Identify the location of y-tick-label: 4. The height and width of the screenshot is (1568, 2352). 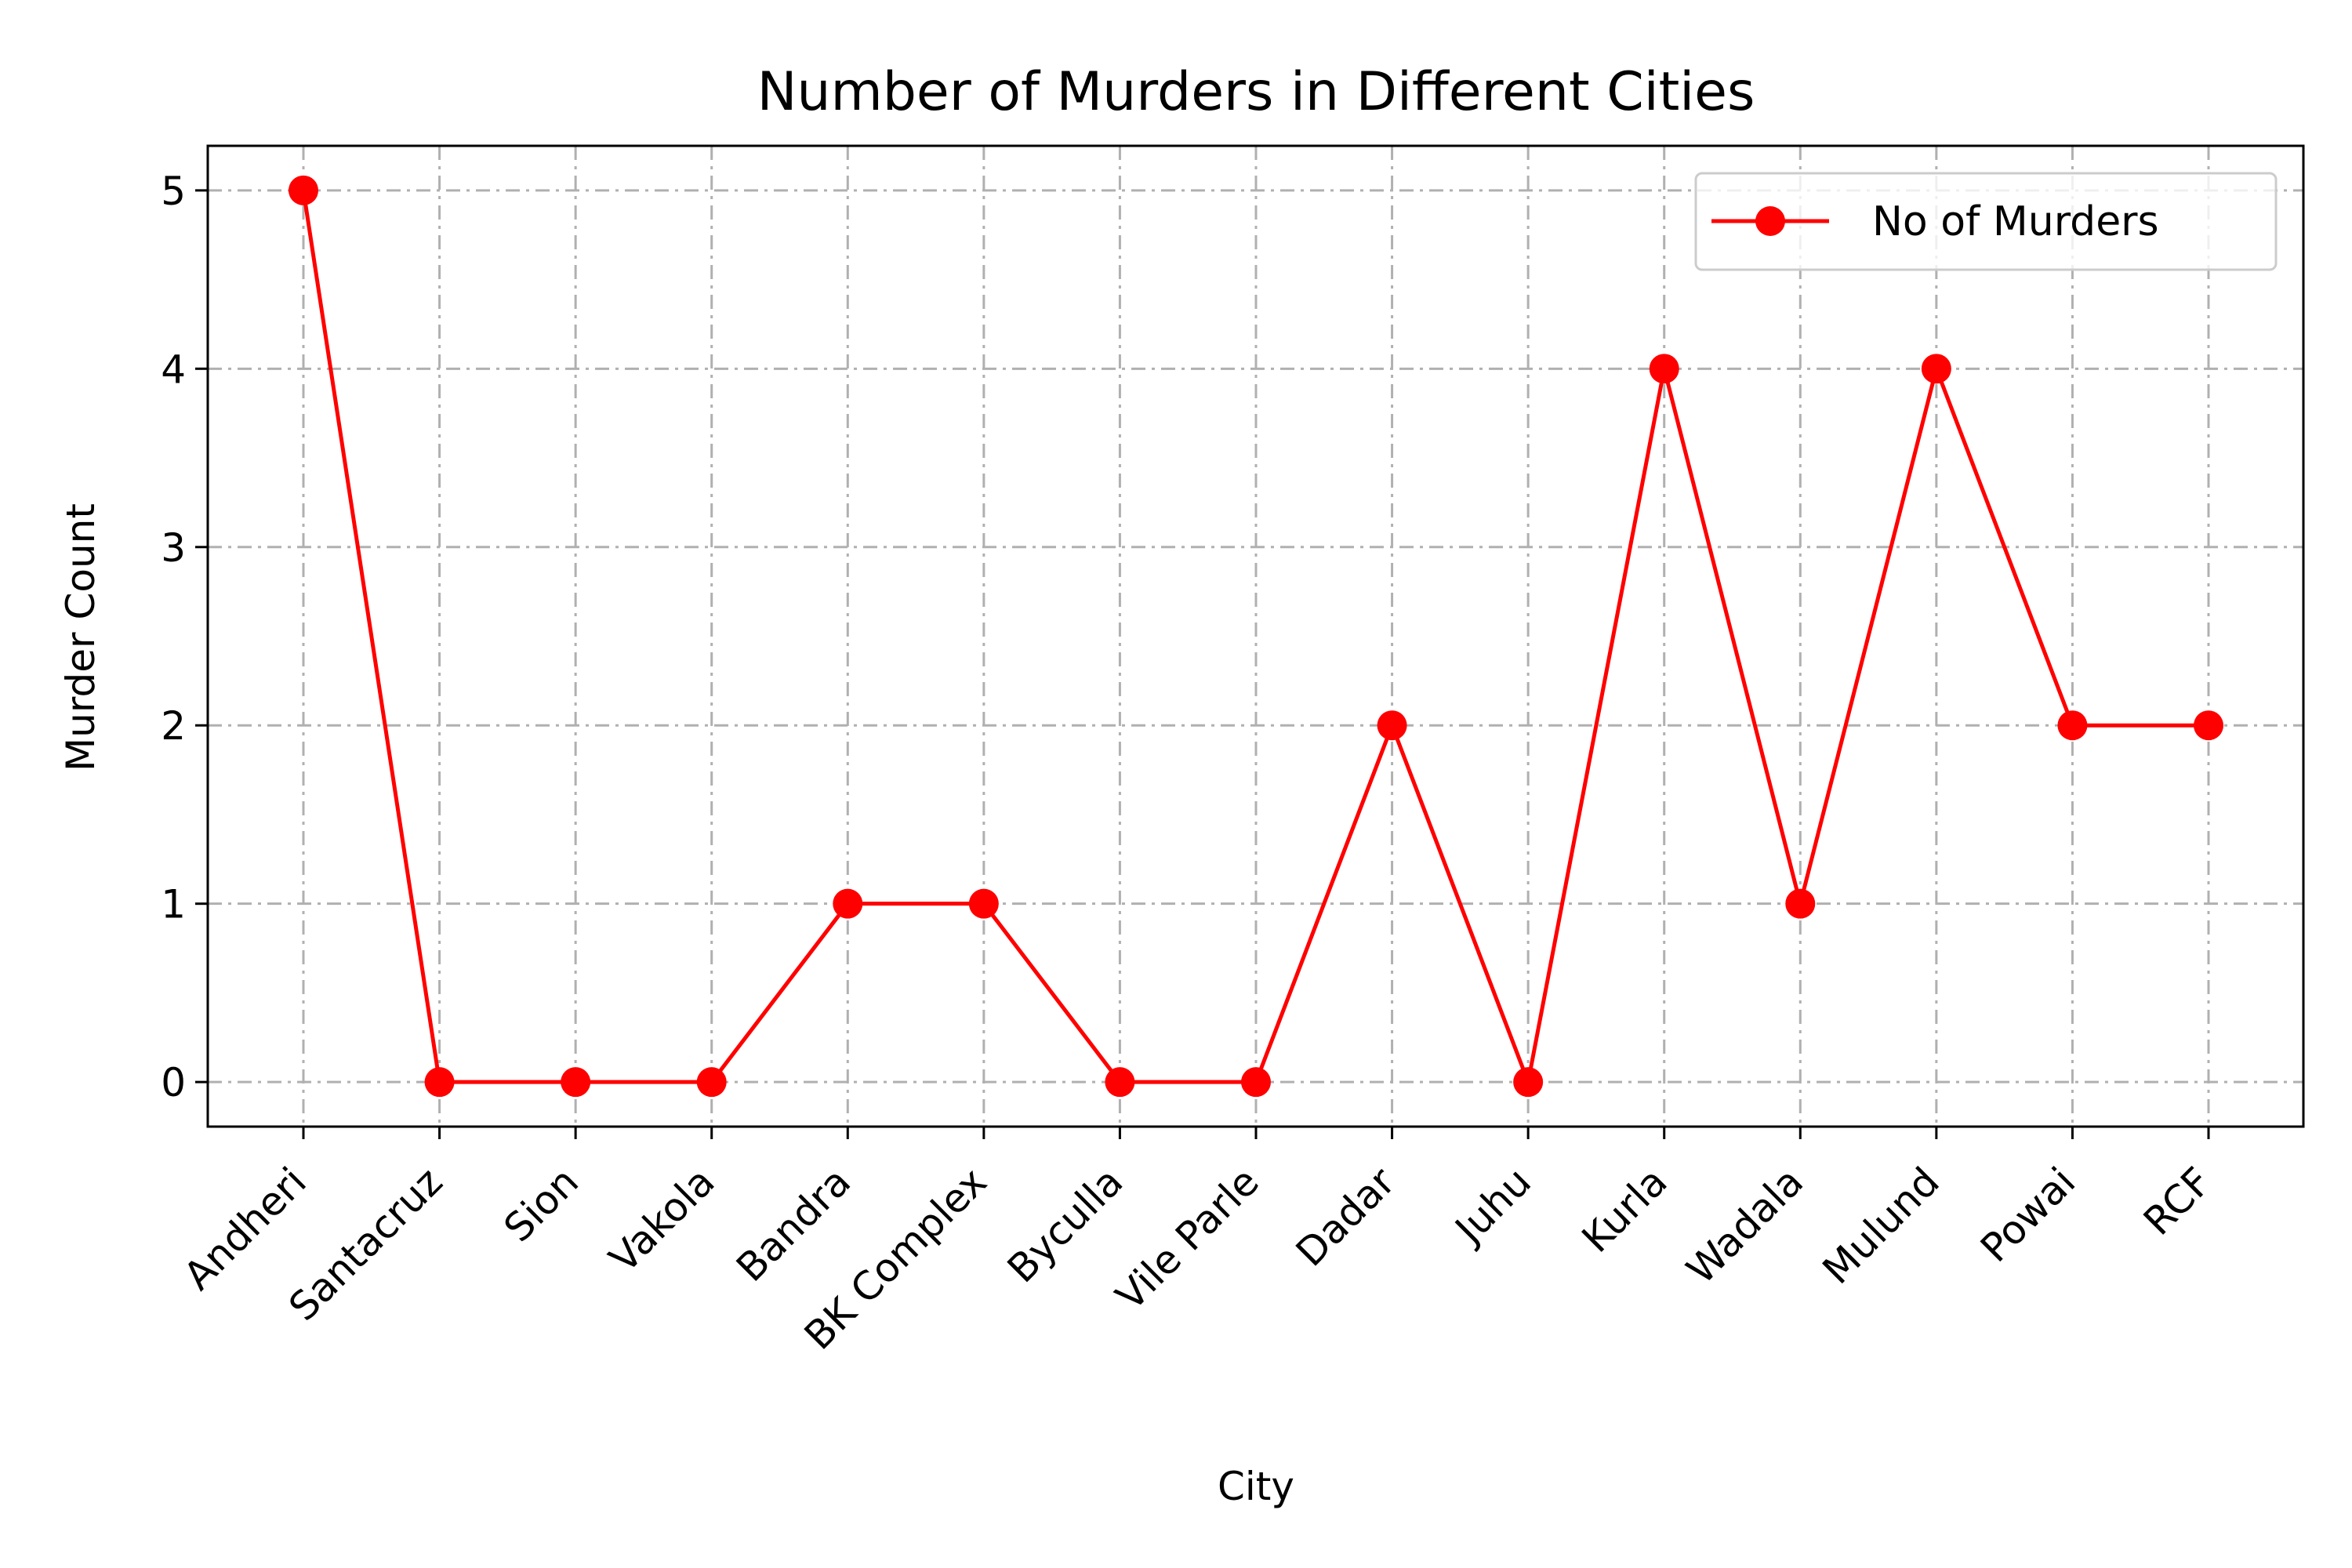
(173, 369).